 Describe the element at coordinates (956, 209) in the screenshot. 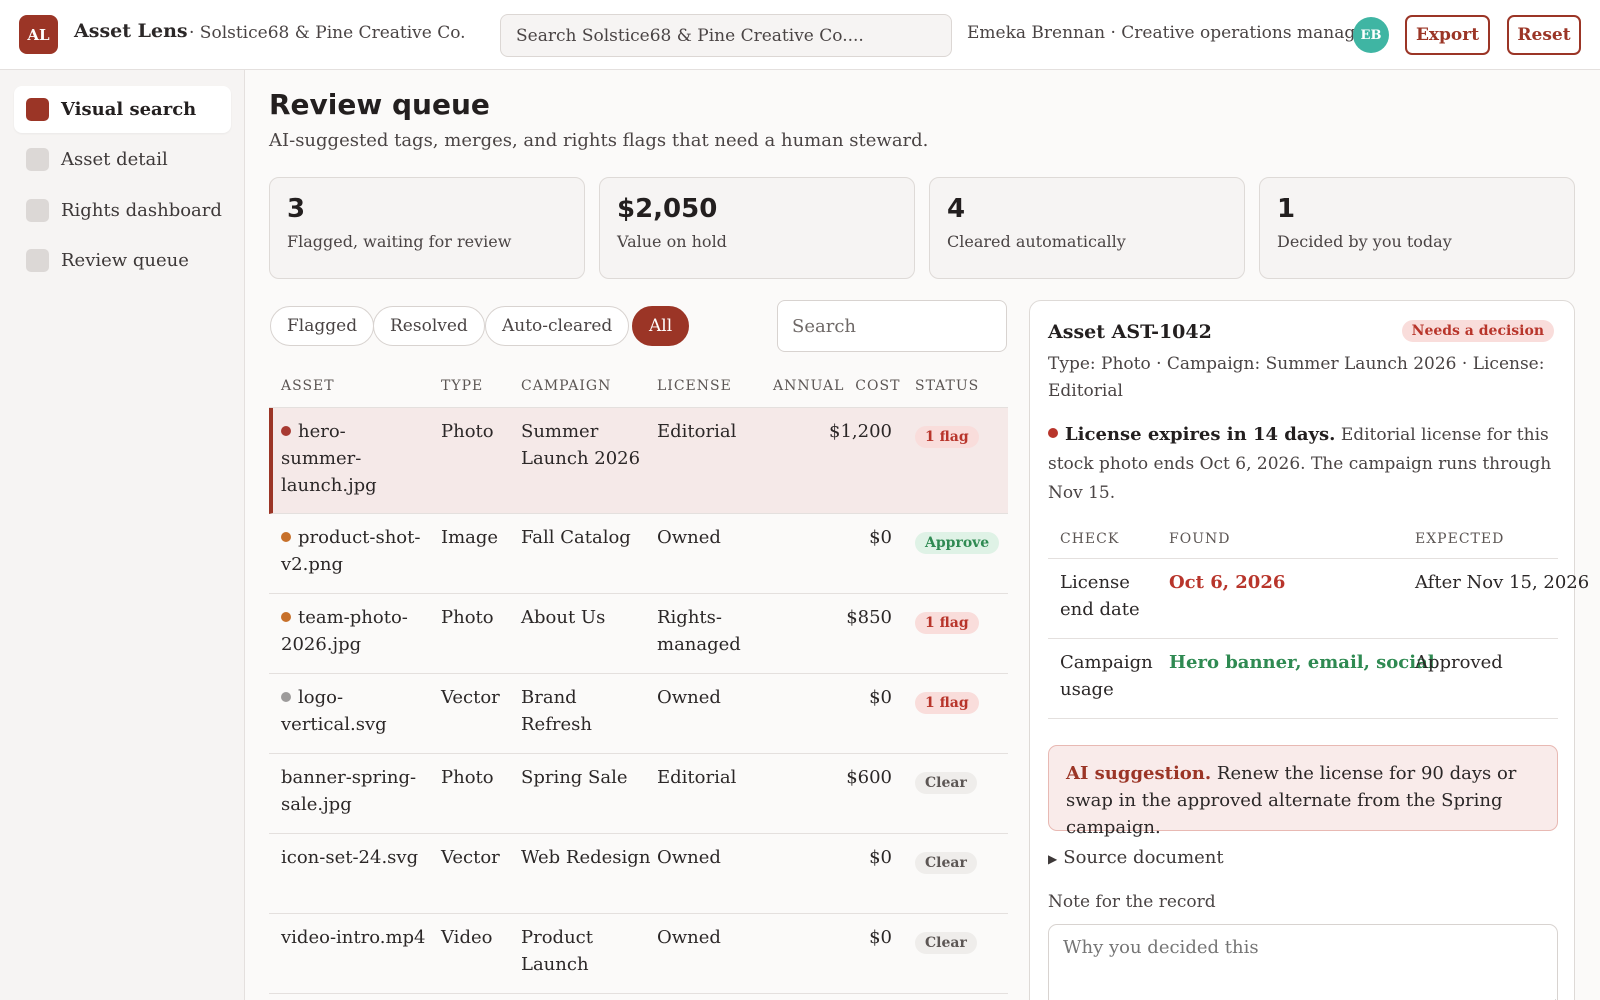

I see `stat-value: 4` at that location.